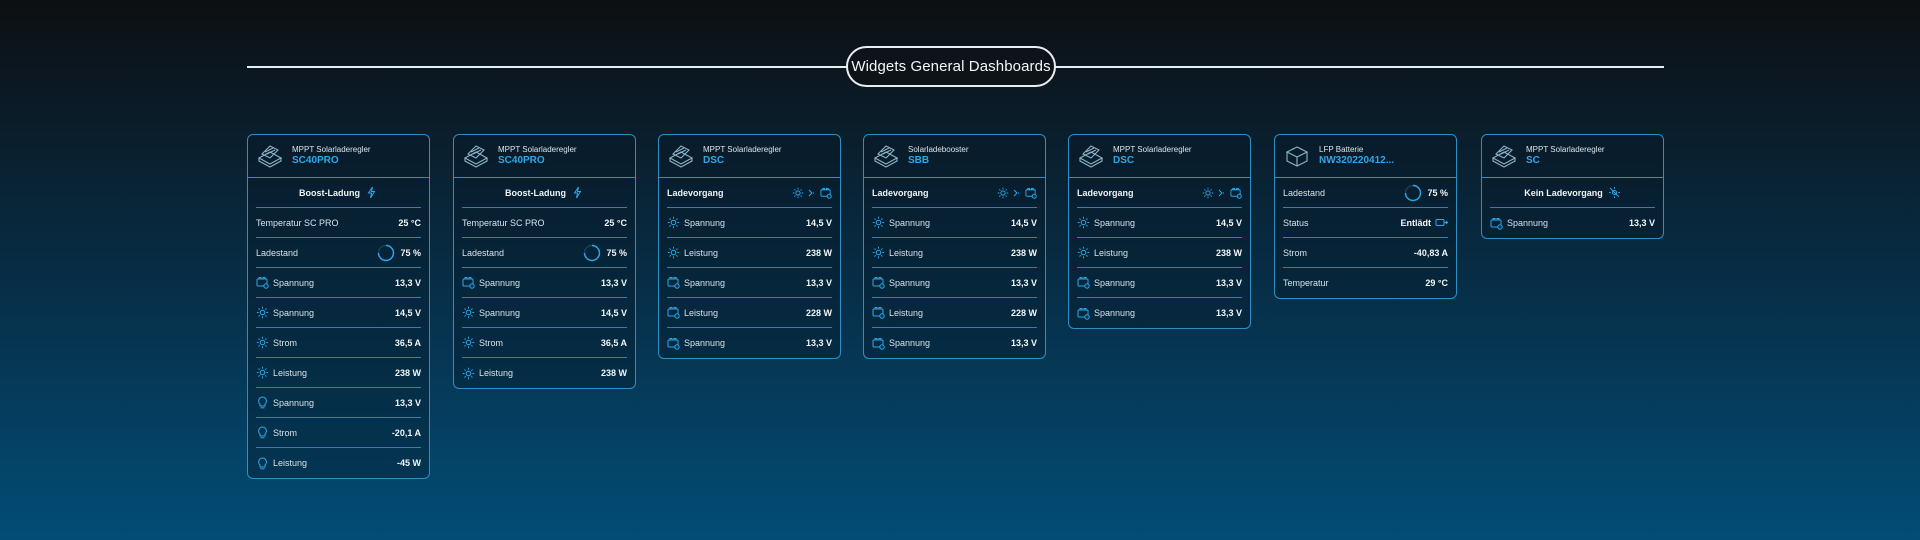  What do you see at coordinates (954, 156) in the screenshot?
I see `card-header: Solarladebooster SBB` at bounding box center [954, 156].